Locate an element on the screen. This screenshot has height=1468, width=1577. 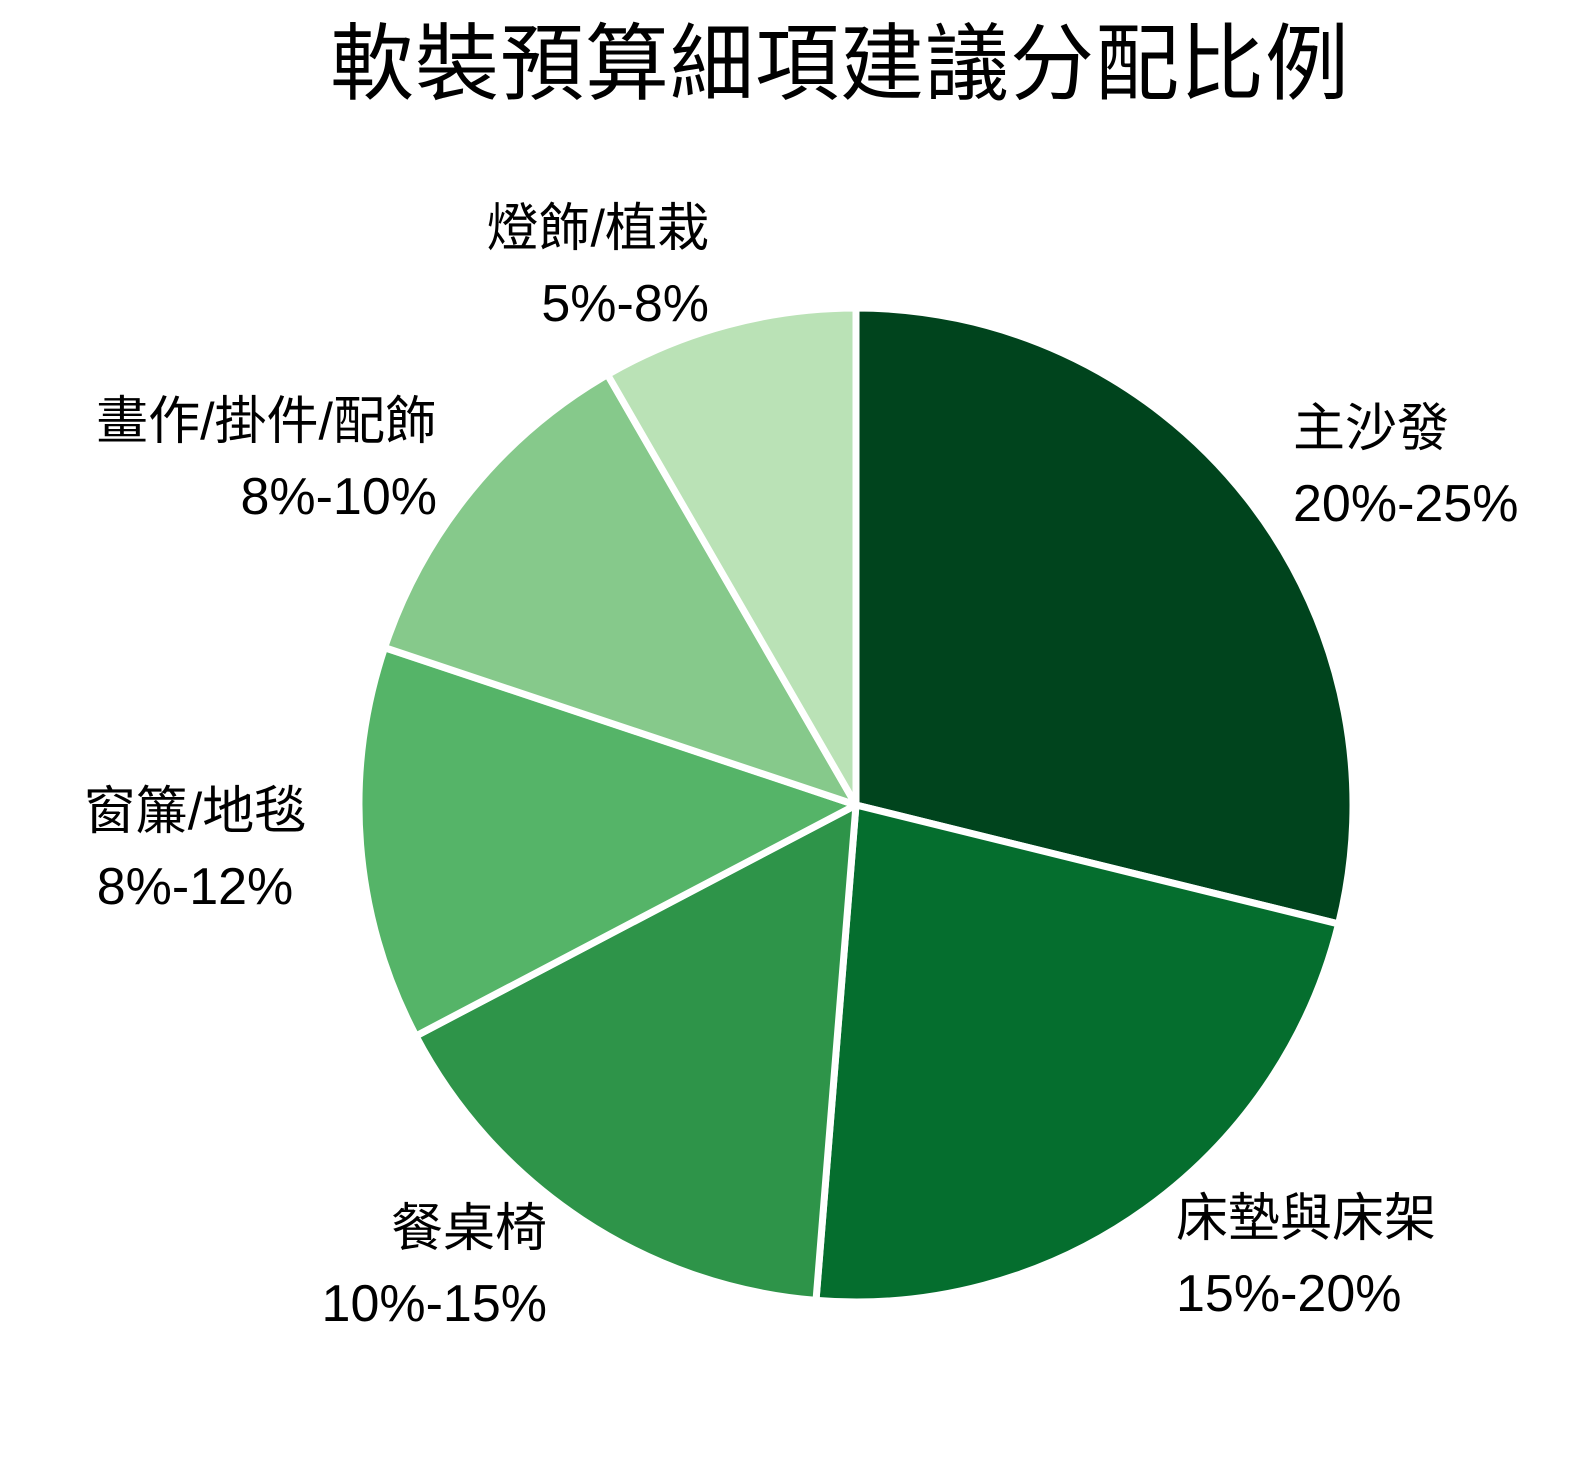
slice-label-text: 主沙發 is located at coordinates (1371, 429).